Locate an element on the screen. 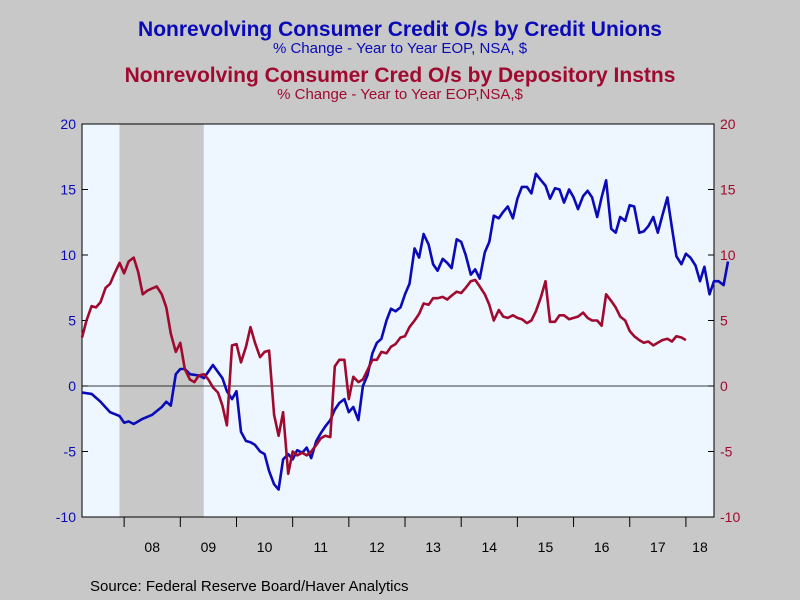 This screenshot has width=800, height=600. y-tick-label-left: 10 is located at coordinates (68, 255).